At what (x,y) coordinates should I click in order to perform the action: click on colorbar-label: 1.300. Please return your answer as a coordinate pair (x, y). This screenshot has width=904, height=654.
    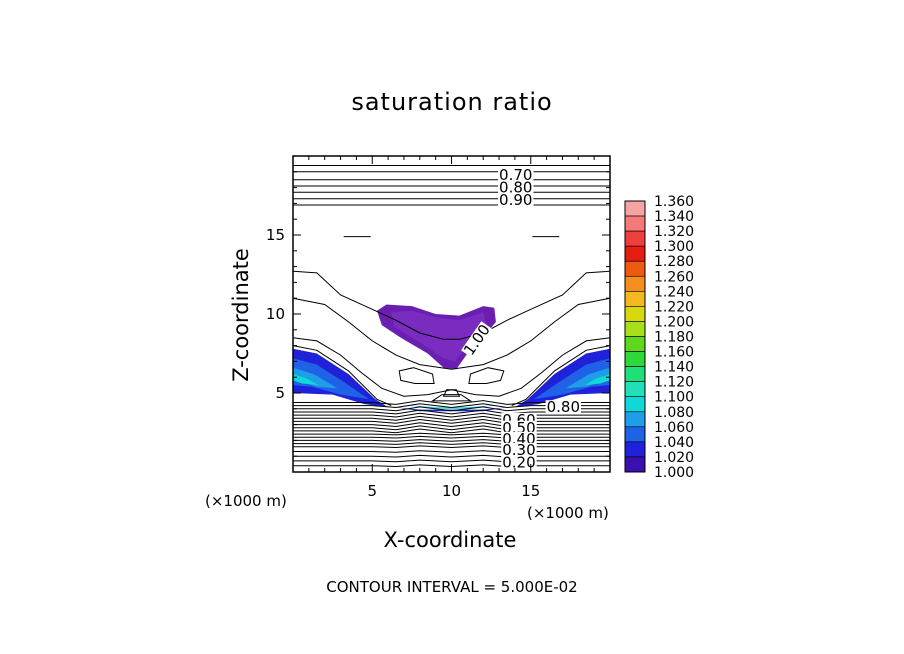
    Looking at the image, I should click on (674, 247).